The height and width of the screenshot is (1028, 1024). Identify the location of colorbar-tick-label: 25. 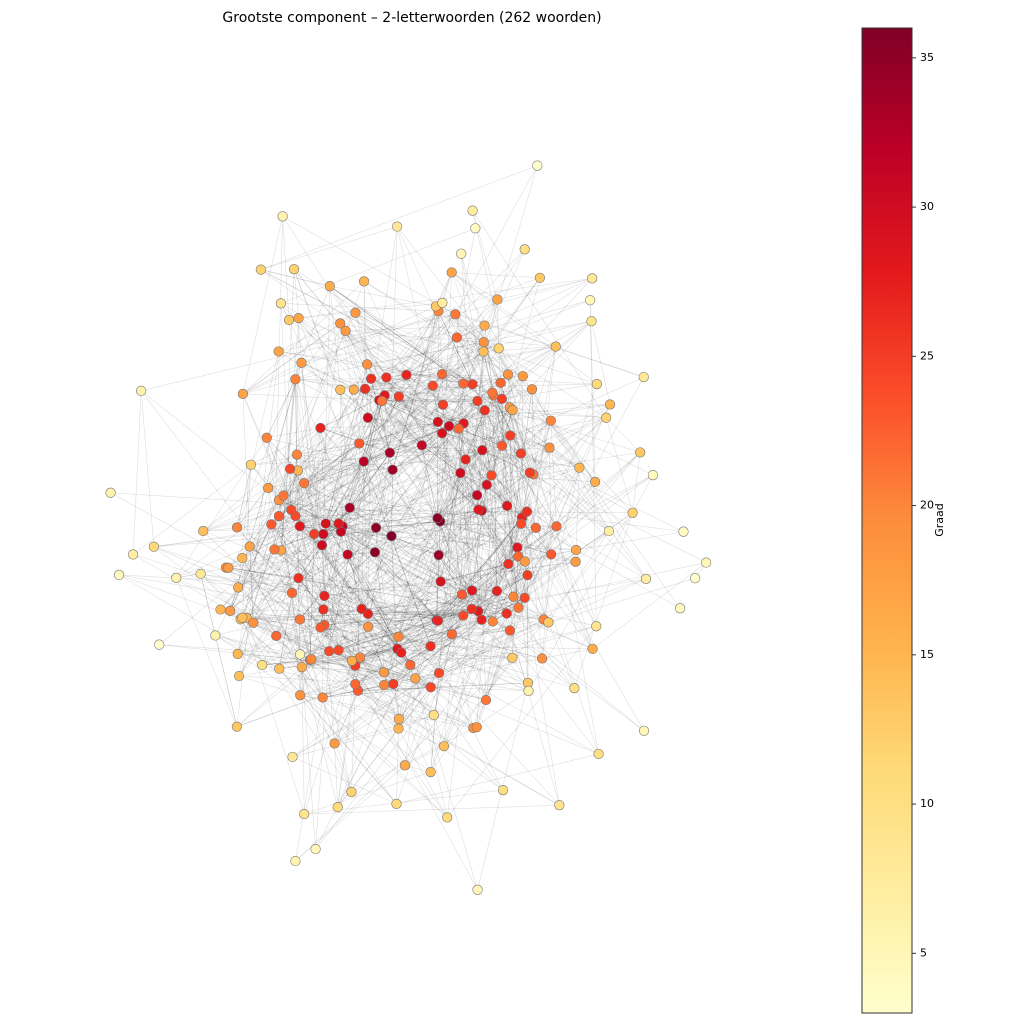
(927, 355).